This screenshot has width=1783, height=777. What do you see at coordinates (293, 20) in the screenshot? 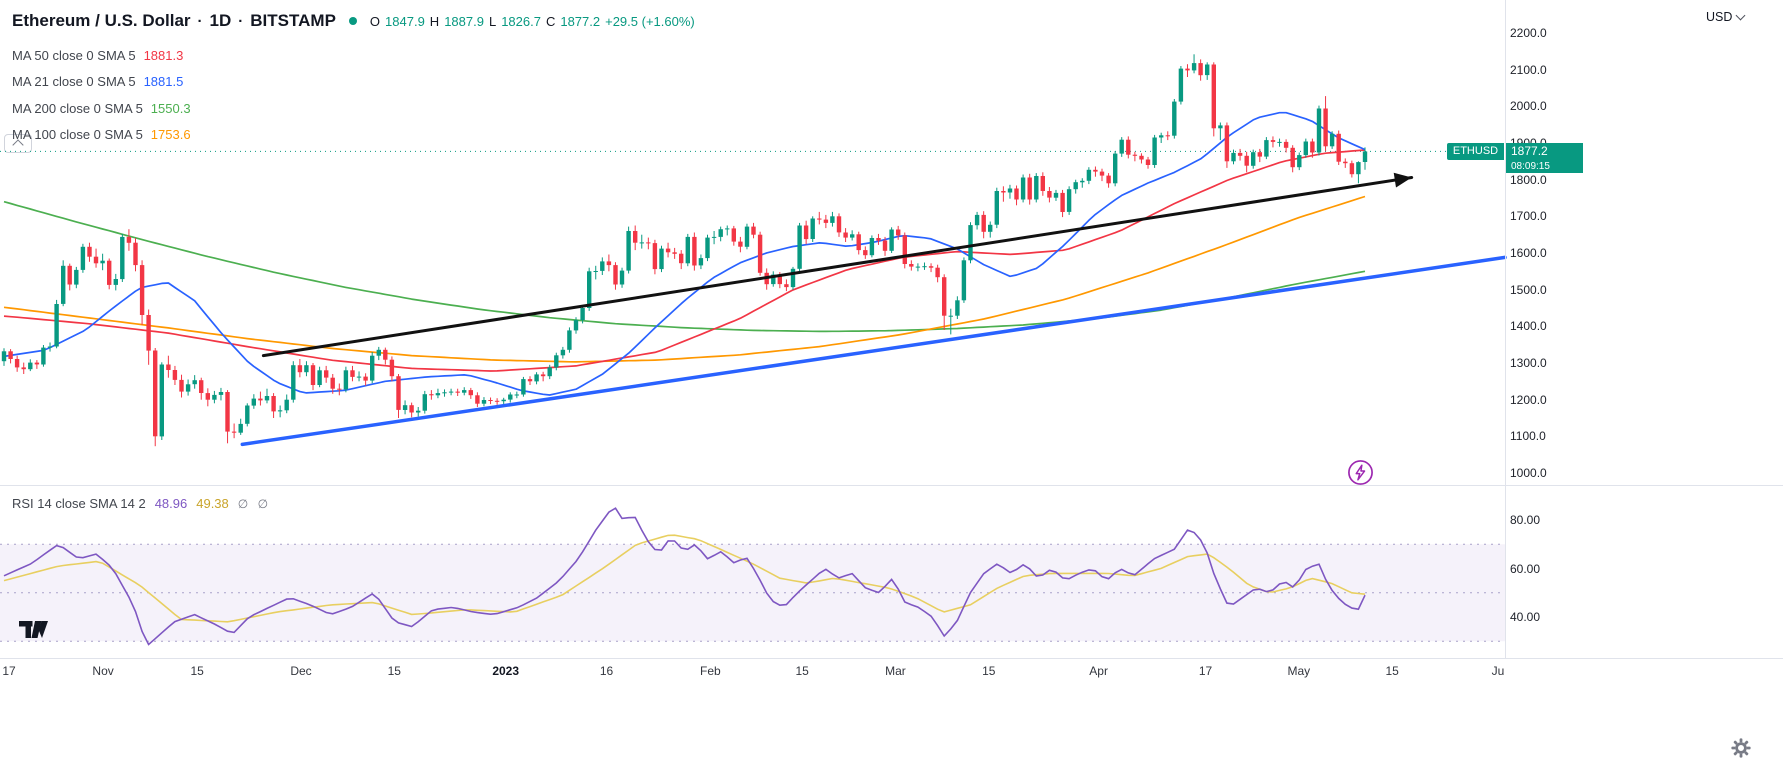
I see `exchange-label: BITSTAMP` at bounding box center [293, 20].